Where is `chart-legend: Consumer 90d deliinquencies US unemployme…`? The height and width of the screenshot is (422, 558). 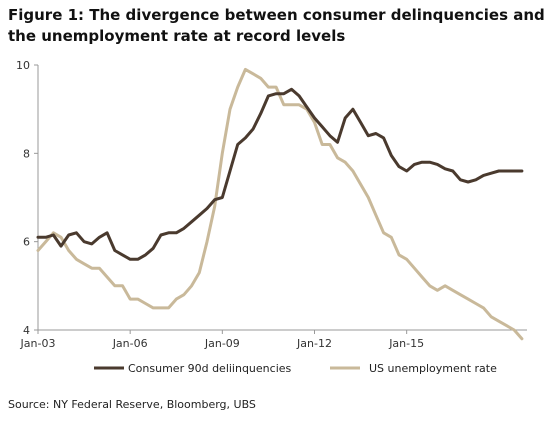
chart-legend: Consumer 90d deliinquencies US unemployme… is located at coordinates (295, 368).